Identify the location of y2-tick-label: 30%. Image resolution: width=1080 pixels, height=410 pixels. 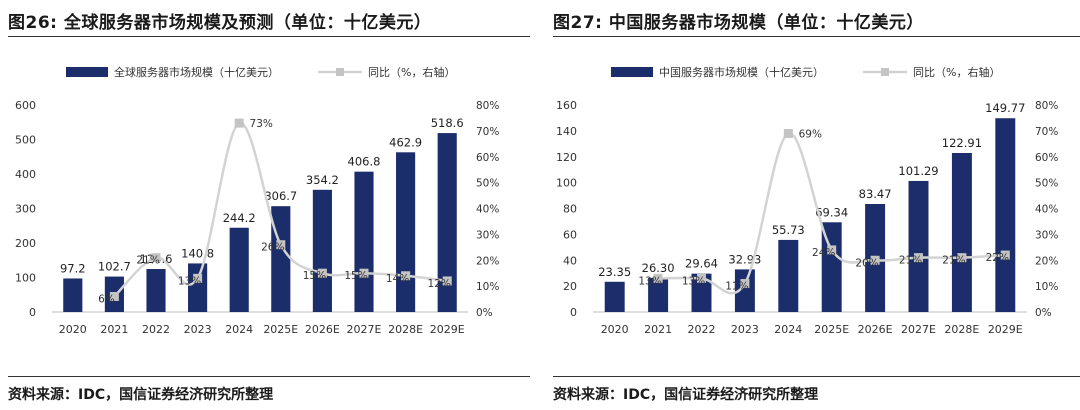
(1046, 235).